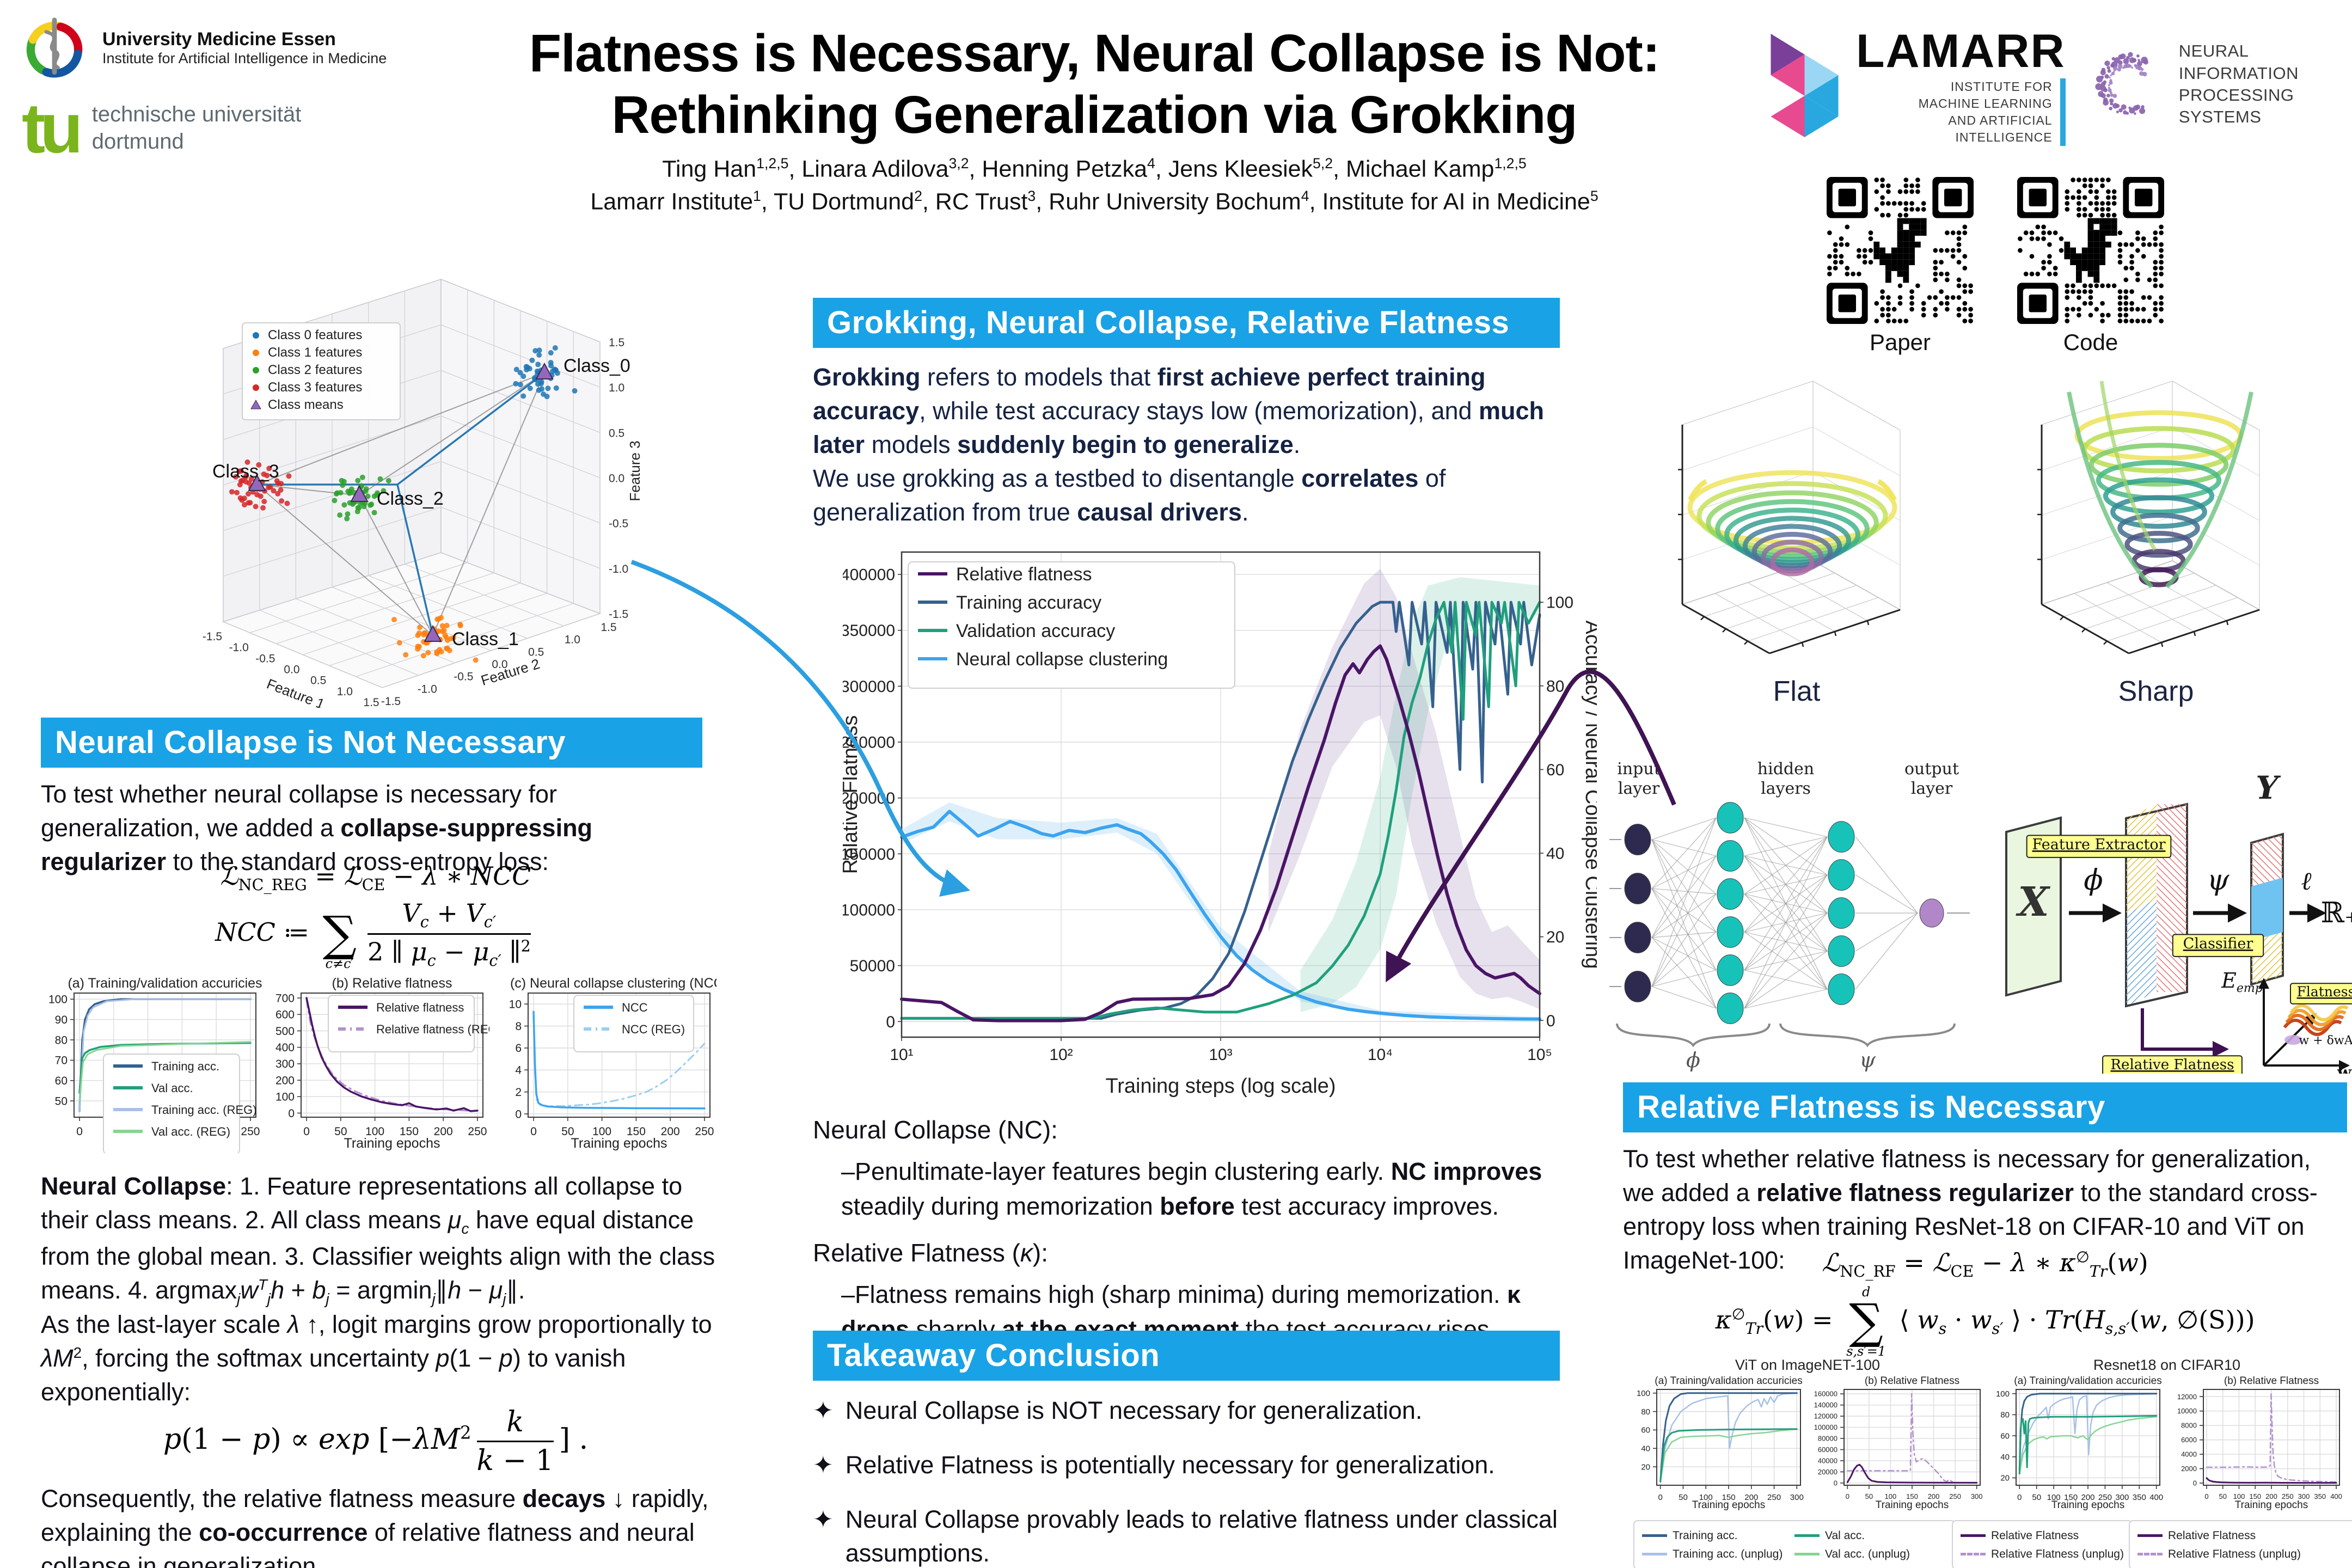 Image resolution: width=2352 pixels, height=1568 pixels. I want to click on svg-text: 300, so click(2304, 1496).